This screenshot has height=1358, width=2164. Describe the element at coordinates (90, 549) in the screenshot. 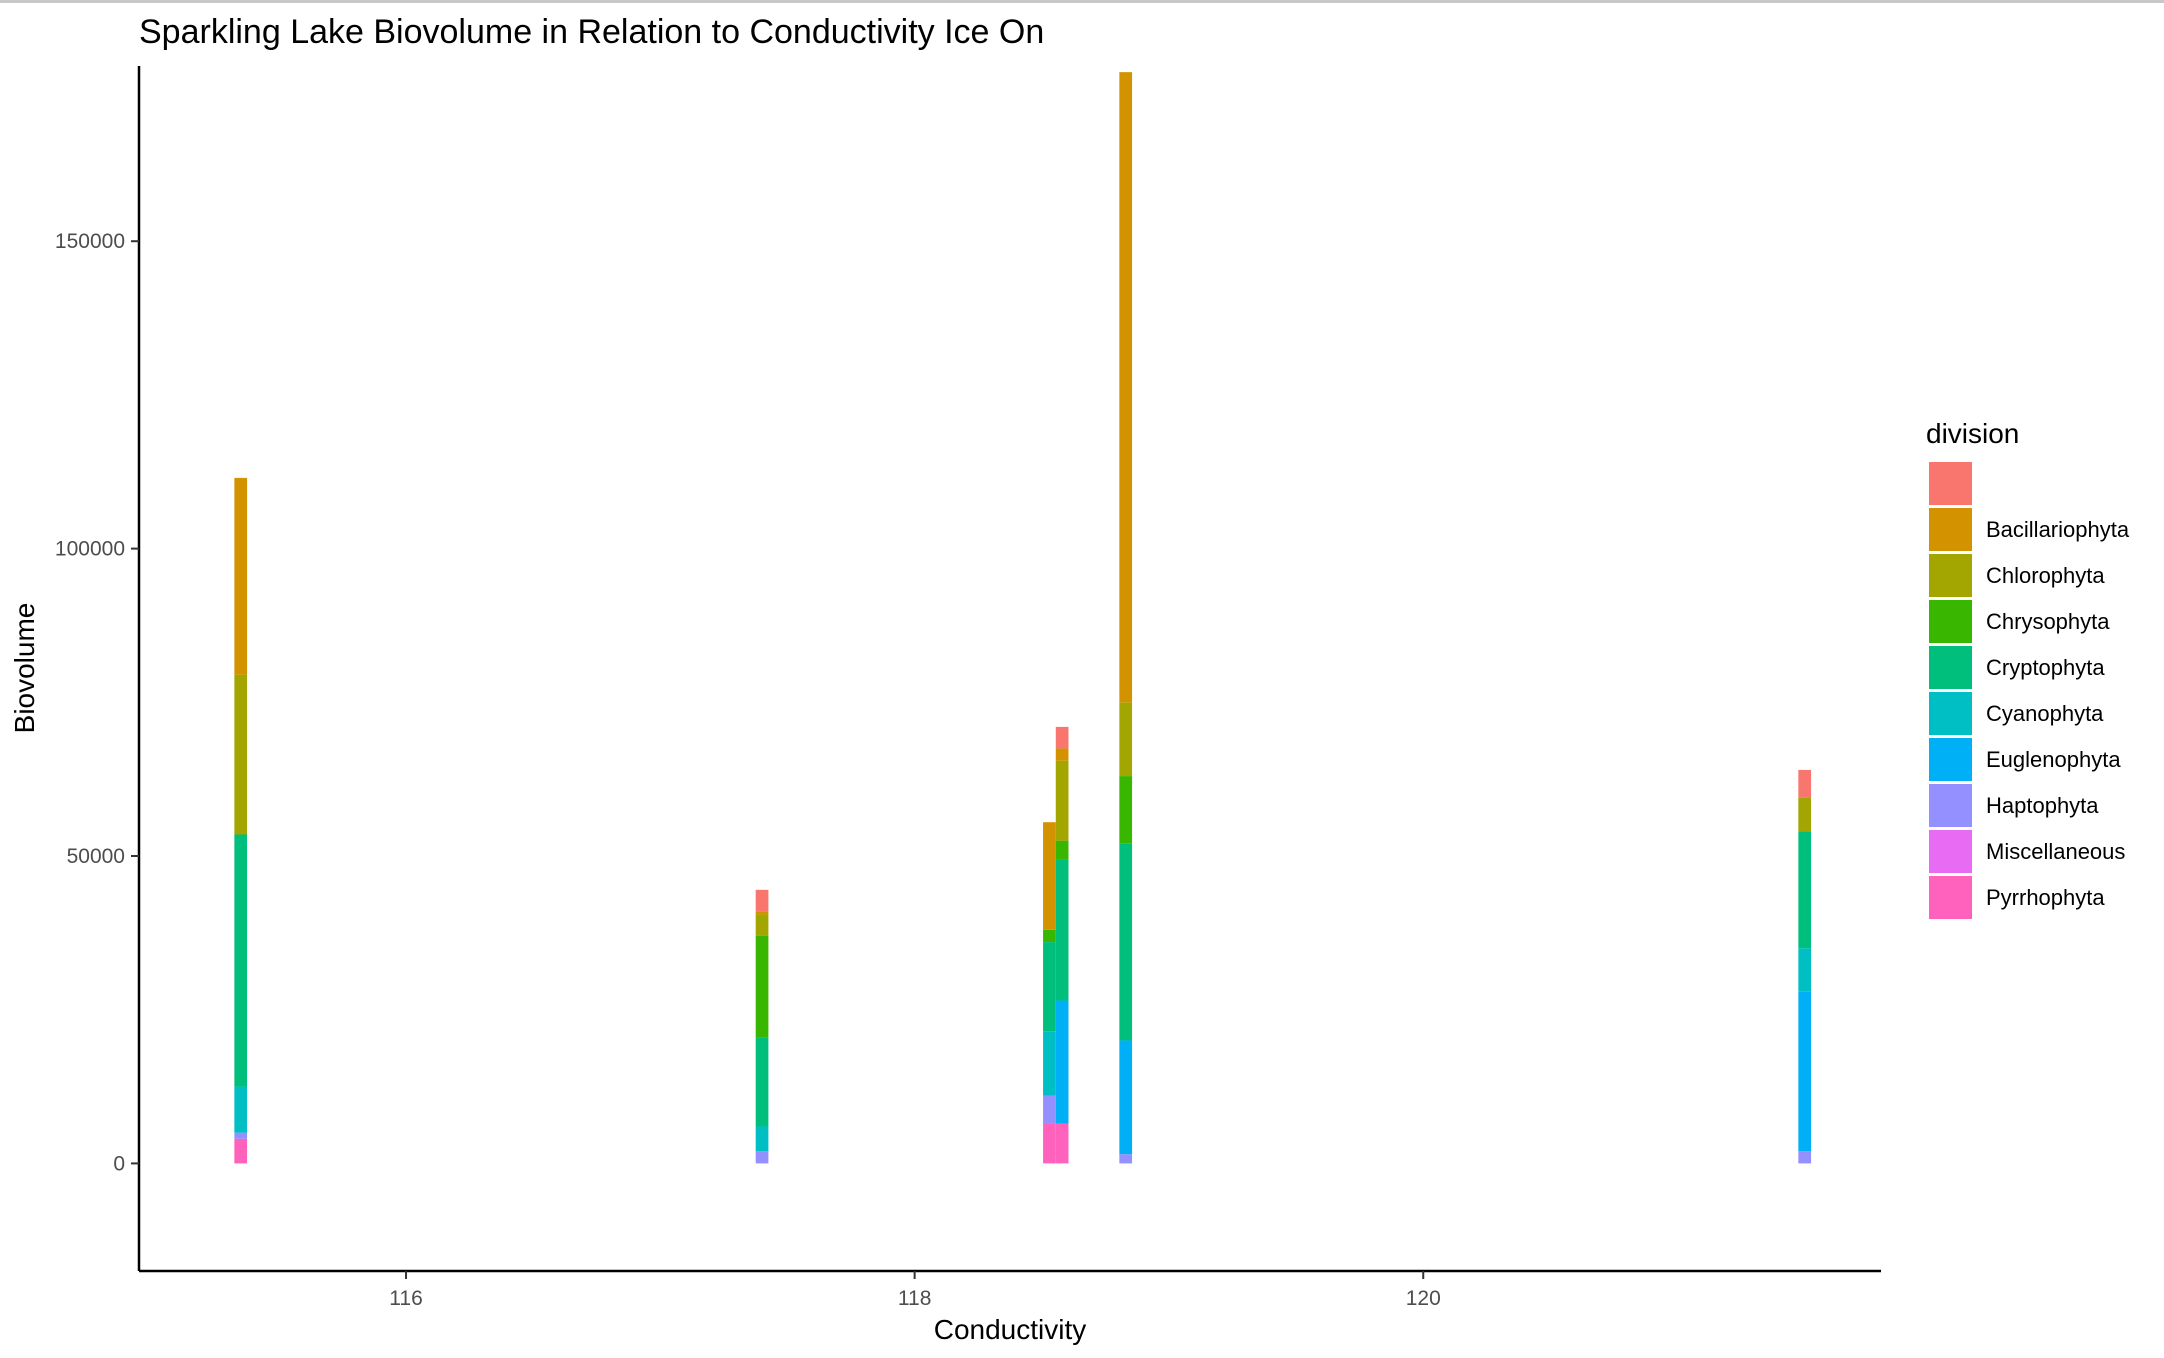

I see `y-tick-label: 100000` at that location.